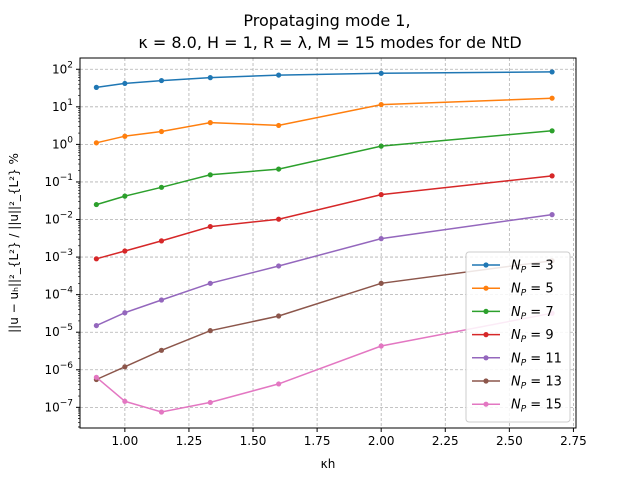 This screenshot has height=480, width=640. What do you see at coordinates (58, 219) in the screenshot?
I see `y-tick-label: 10⁻²` at bounding box center [58, 219].